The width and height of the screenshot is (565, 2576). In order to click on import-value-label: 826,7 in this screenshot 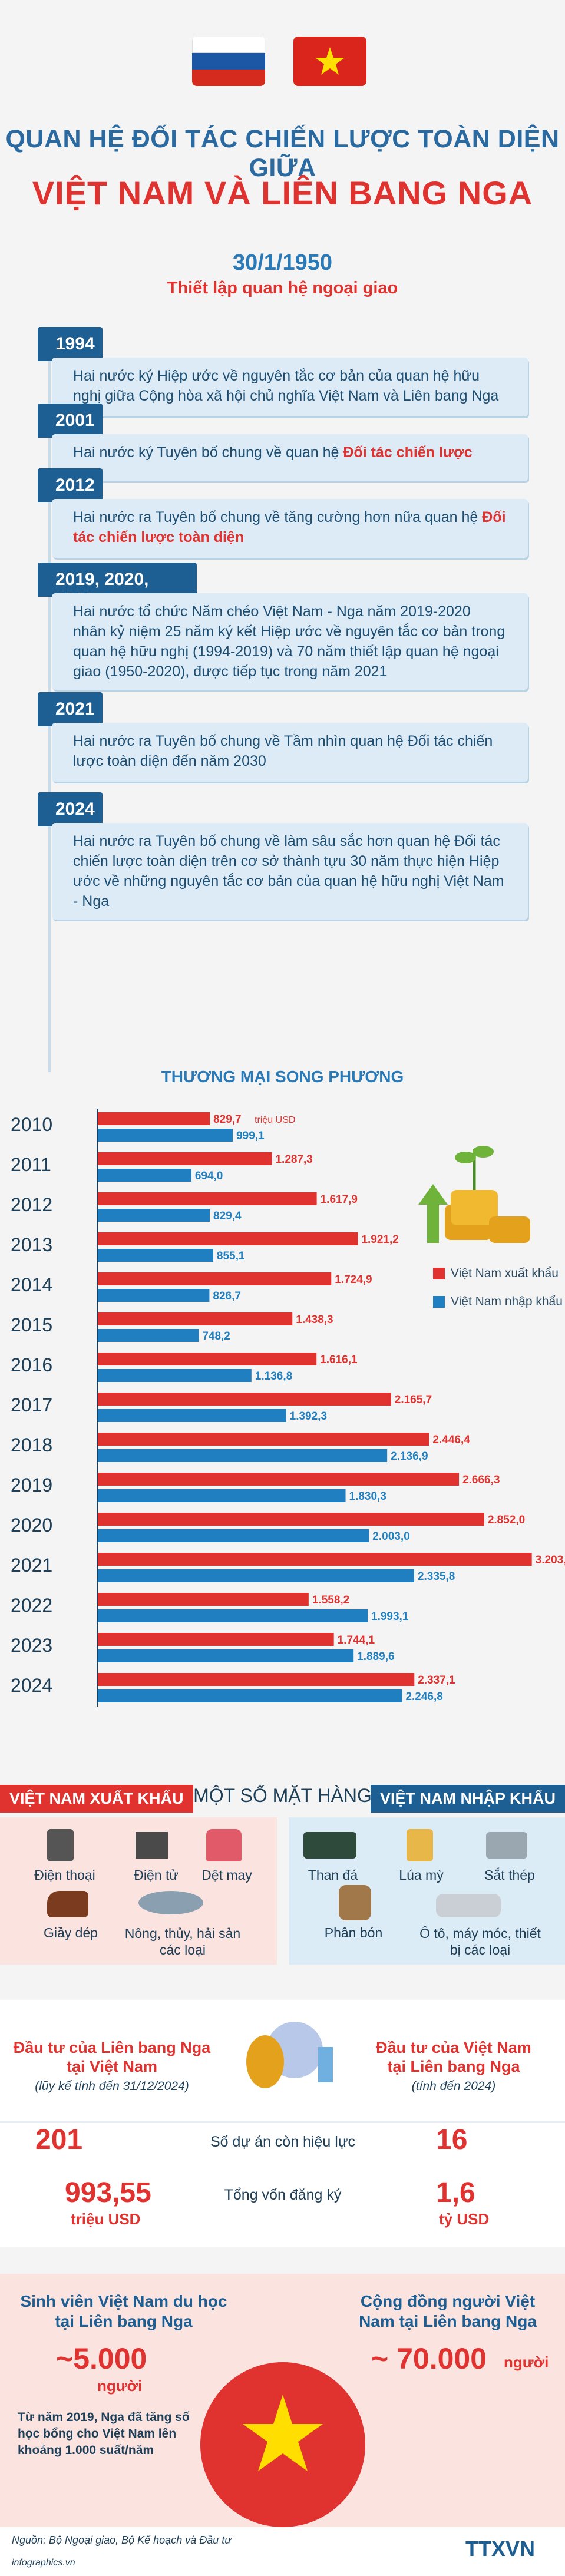, I will do `click(227, 1296)`.